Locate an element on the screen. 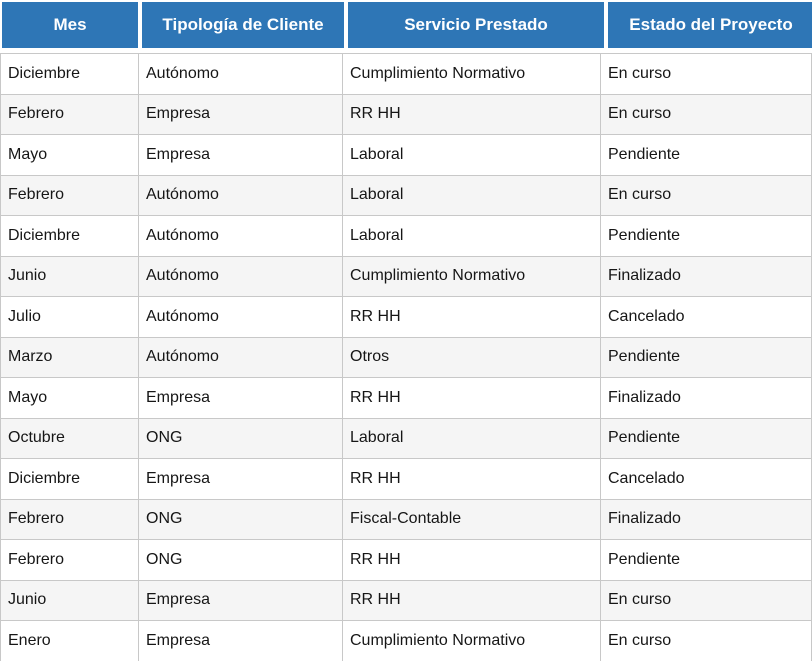 This screenshot has height=661, width=812. table-row: Mayo Empresa Laboral Pendiente is located at coordinates (406, 155).